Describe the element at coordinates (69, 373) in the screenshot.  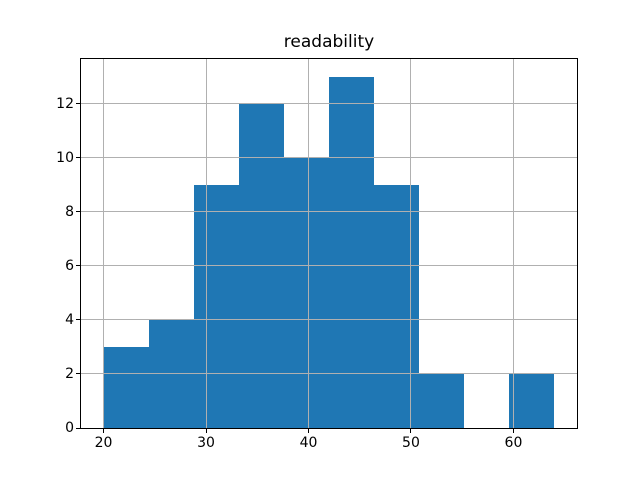
I see `y-tick-label: 2` at that location.